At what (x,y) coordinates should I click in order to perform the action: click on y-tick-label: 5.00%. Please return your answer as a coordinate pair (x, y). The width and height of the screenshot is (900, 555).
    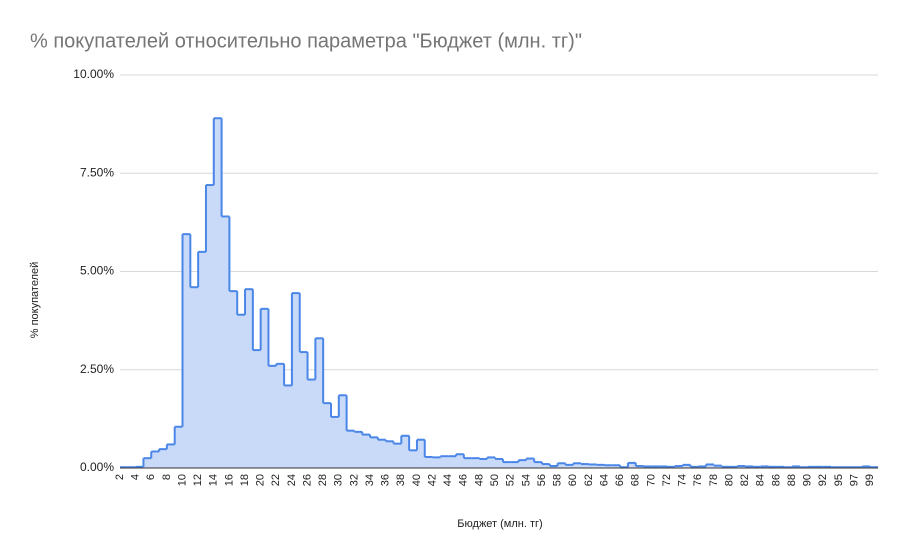
    Looking at the image, I should click on (97, 271).